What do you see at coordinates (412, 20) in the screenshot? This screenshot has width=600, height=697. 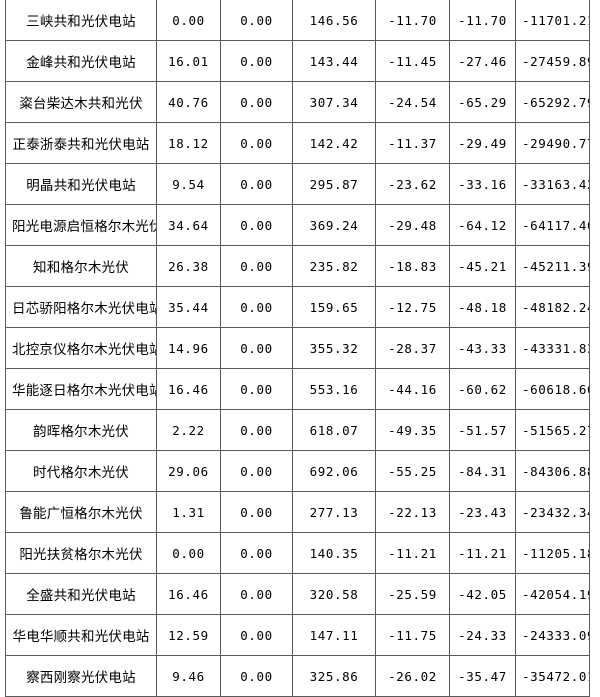 I see `cell-value_4: -11.70` at bounding box center [412, 20].